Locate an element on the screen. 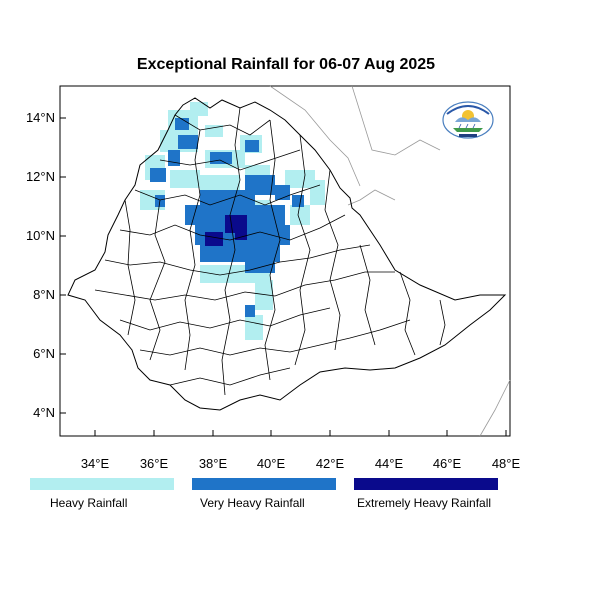 The width and height of the screenshot is (600, 600). legend-swatch-very-heavy is located at coordinates (264, 484).